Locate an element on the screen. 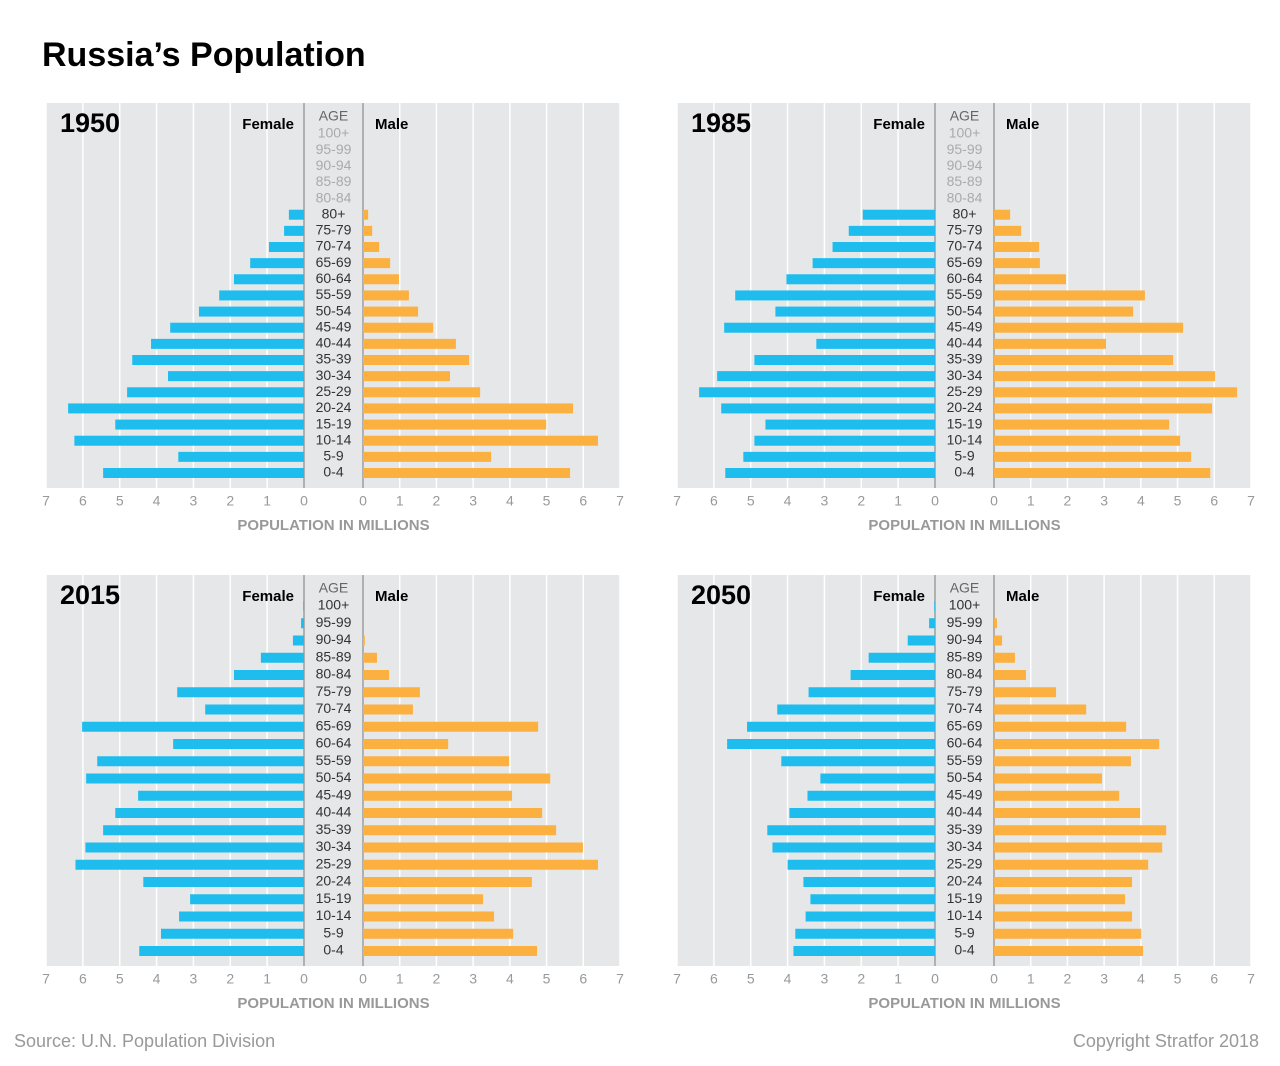 The width and height of the screenshot is (1280, 1066). legend-female: Female is located at coordinates (268, 124).